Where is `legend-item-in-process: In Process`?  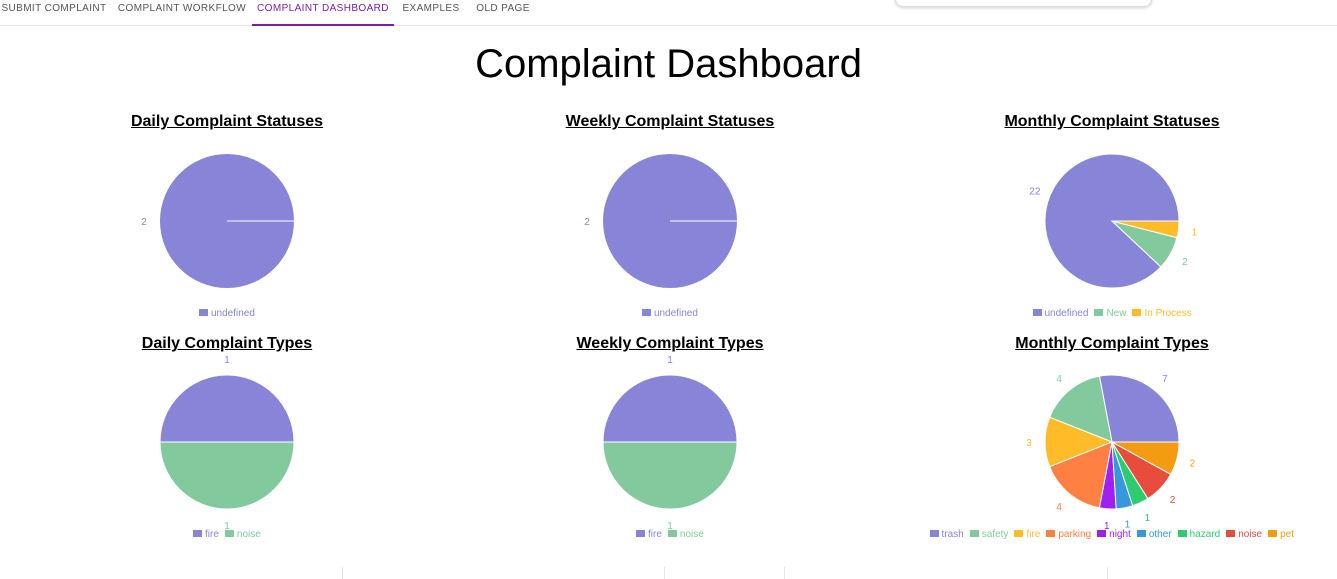
legend-item-in-process: In Process is located at coordinates (1162, 313).